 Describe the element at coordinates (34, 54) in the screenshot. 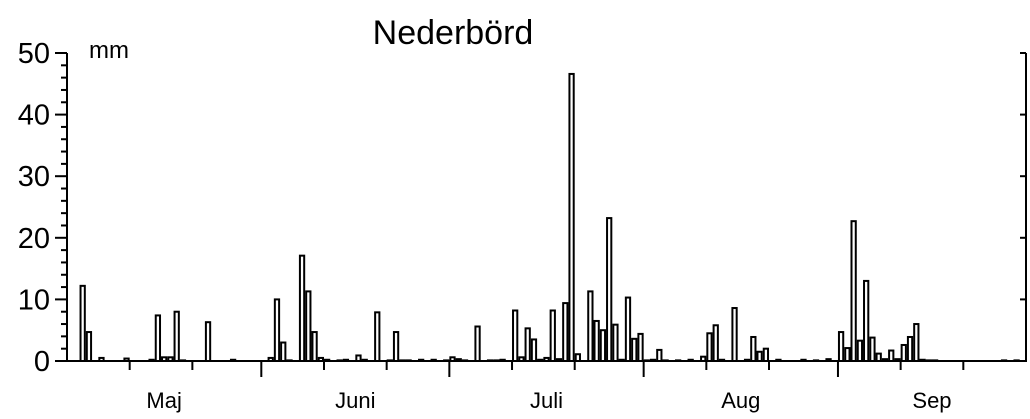

I see `y-tick-label: 50` at that location.